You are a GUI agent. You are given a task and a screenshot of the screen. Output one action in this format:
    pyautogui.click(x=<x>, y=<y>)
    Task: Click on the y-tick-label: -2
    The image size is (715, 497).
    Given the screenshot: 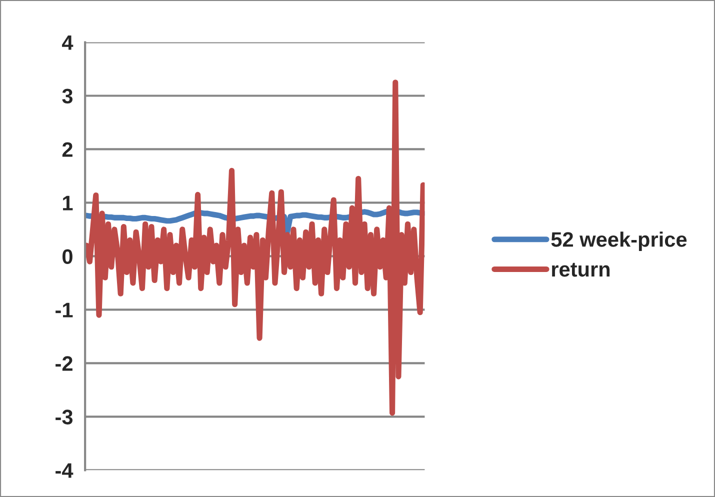 What is the action you would take?
    pyautogui.click(x=64, y=363)
    